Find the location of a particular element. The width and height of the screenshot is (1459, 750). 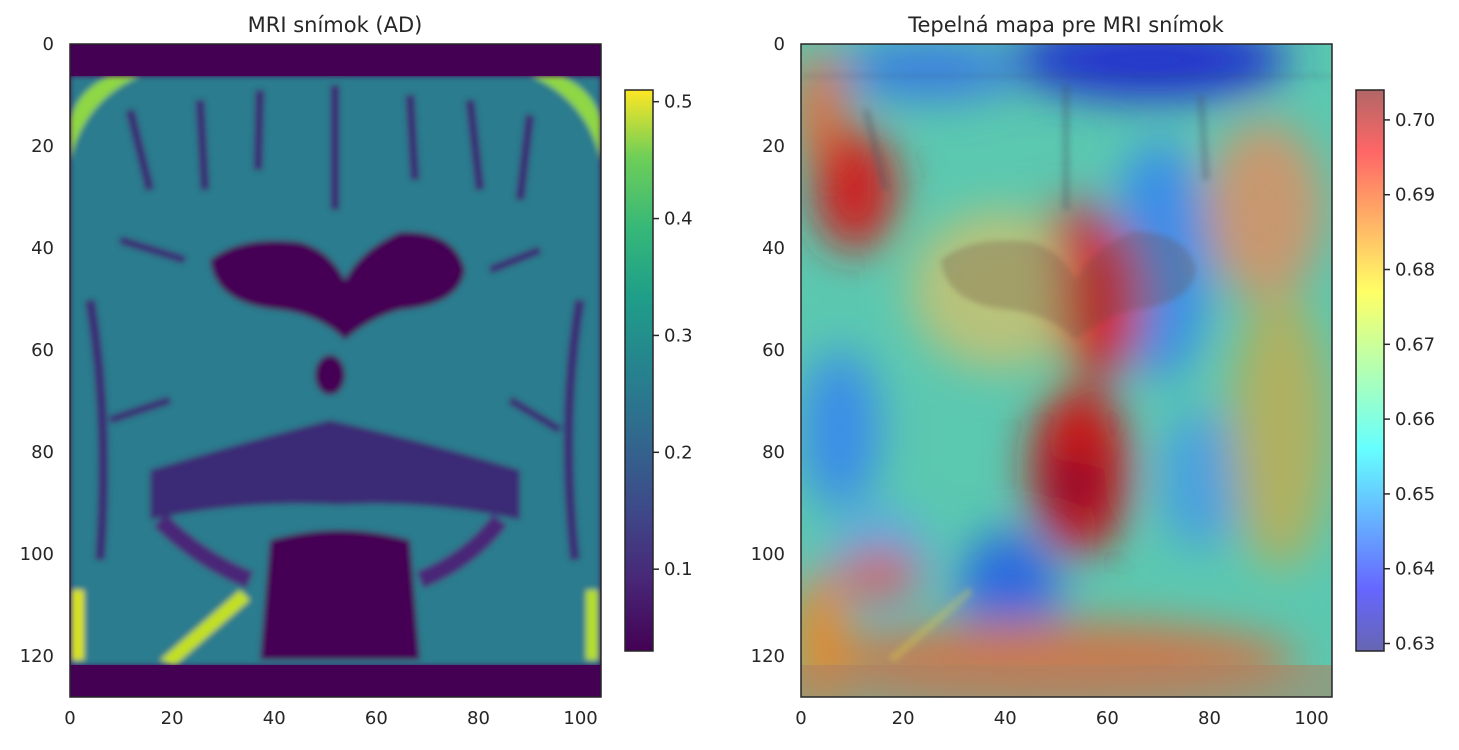

heatmap-colorbar: 0.70 0.69 0.68 0.67 0.66 0.65 0.64 0.63 is located at coordinates (1395, 372).